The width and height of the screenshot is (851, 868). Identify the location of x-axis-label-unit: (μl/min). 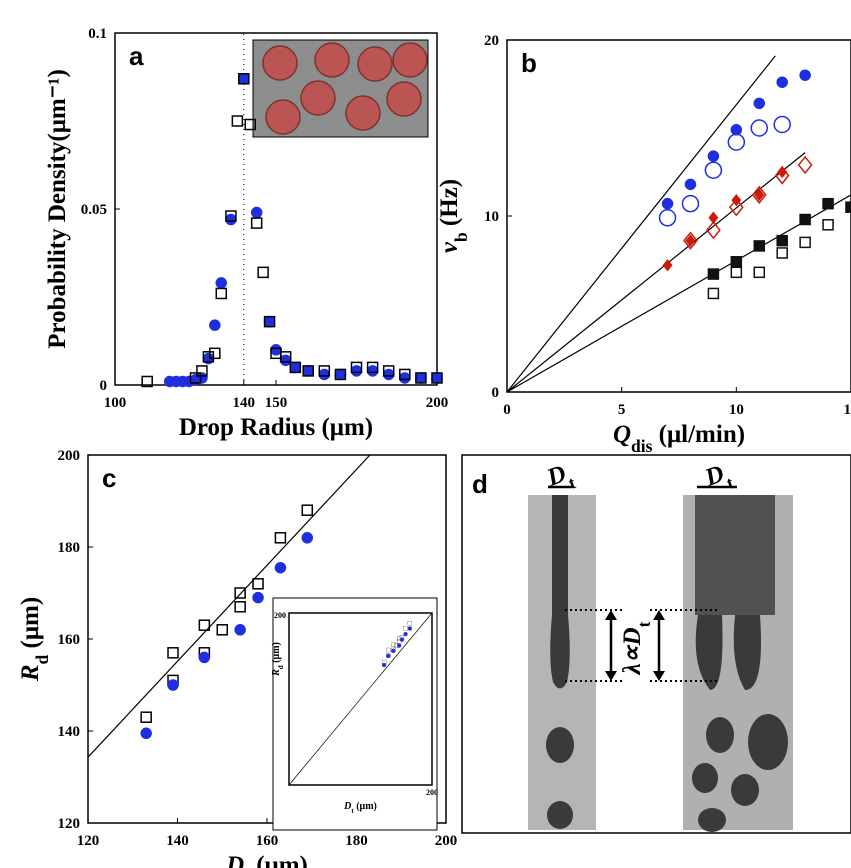
(698, 434).